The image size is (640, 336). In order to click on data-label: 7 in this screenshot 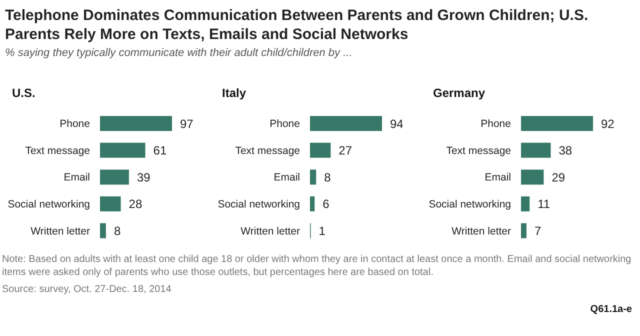, I will do `click(538, 231)`.